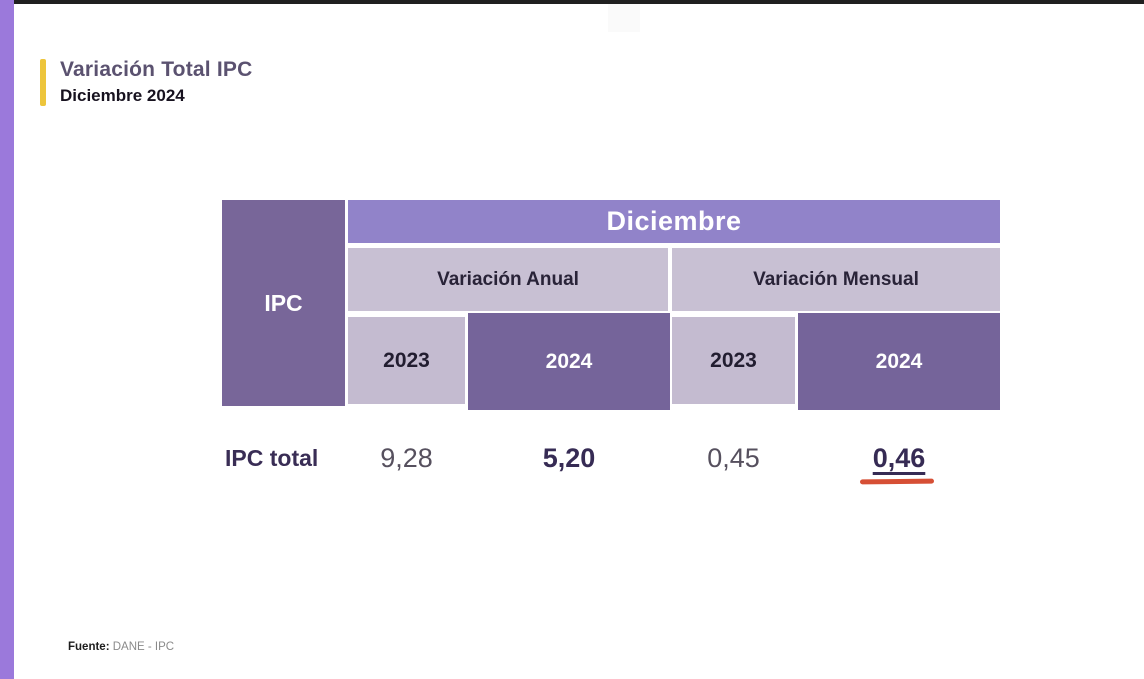 The height and width of the screenshot is (679, 1144). I want to click on page-subtitle: Diciembre 2024, so click(122, 95).